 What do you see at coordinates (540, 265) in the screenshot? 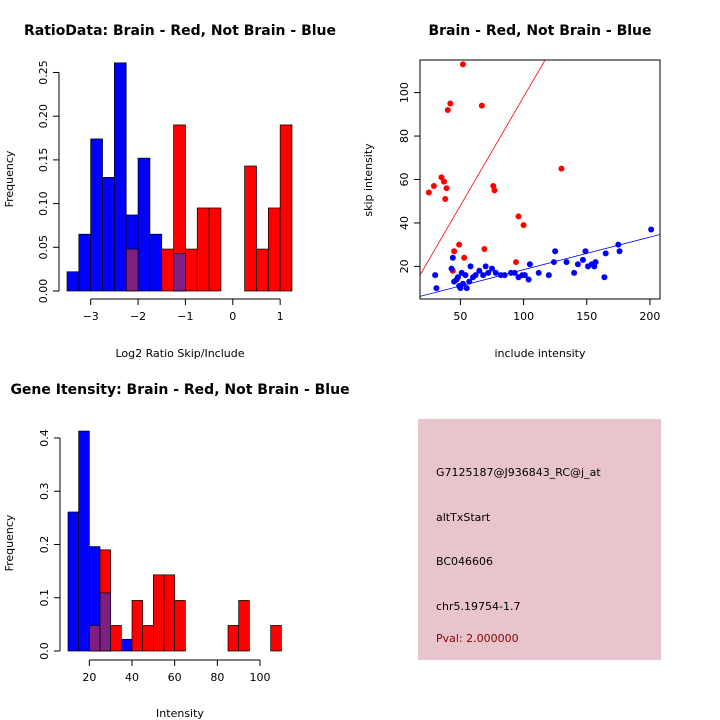
I see `regression-line-blue` at bounding box center [540, 265].